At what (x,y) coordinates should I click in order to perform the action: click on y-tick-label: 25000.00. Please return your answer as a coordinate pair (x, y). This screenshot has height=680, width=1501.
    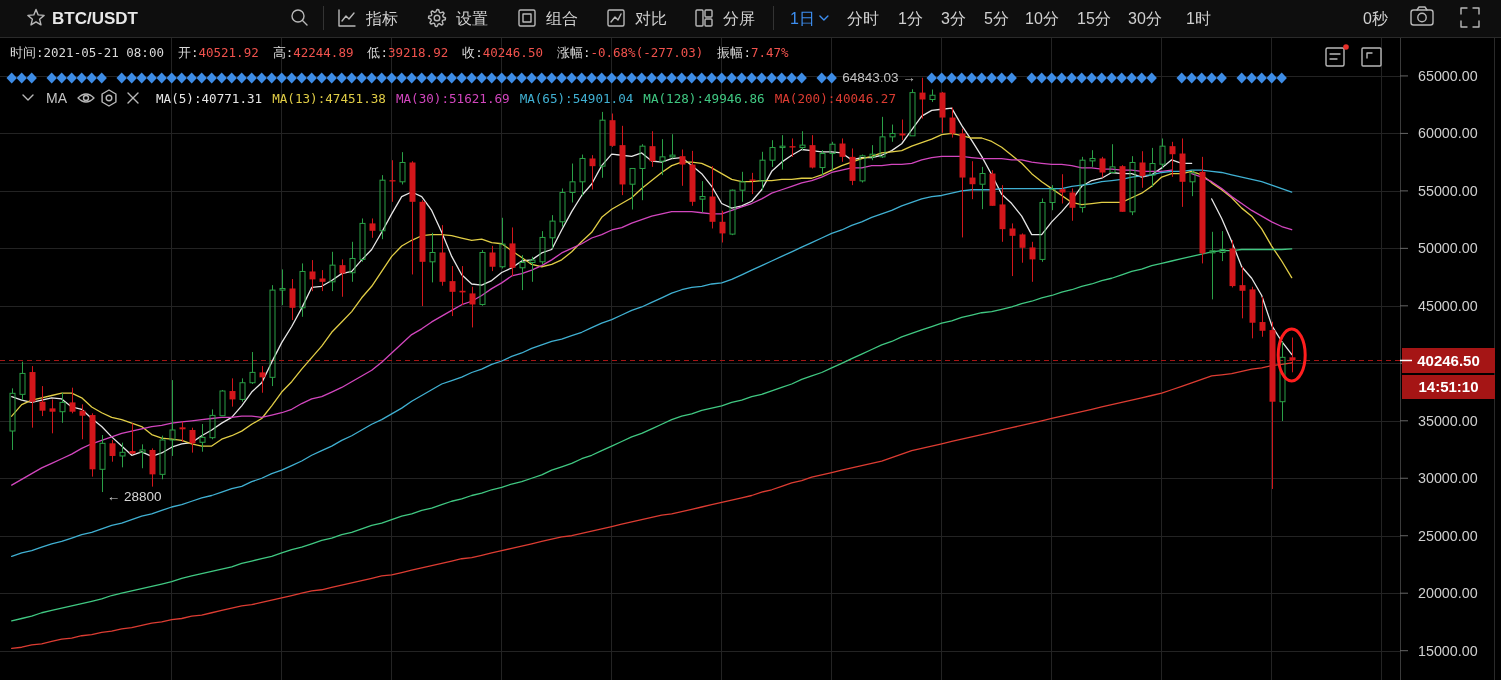
    Looking at the image, I should click on (1448, 535).